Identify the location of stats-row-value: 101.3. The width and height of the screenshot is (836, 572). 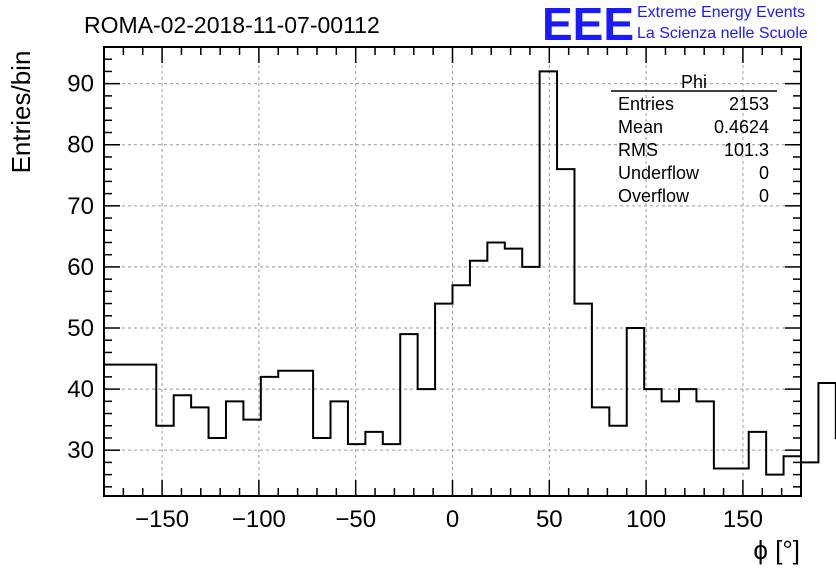
(746, 150).